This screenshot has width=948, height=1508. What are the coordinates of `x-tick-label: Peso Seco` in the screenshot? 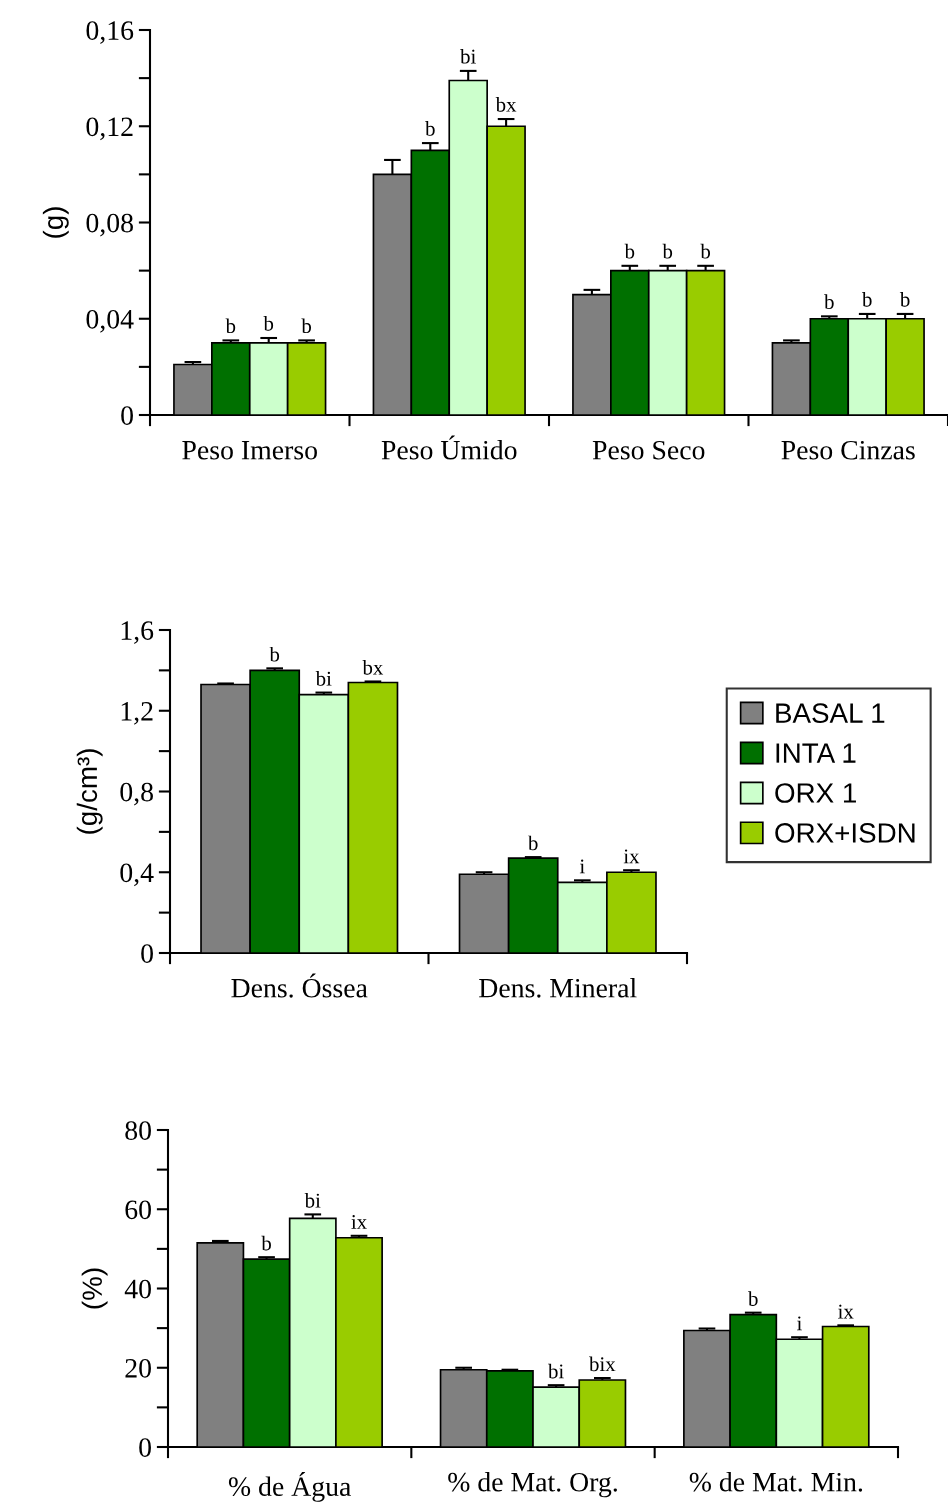 It's located at (648, 450).